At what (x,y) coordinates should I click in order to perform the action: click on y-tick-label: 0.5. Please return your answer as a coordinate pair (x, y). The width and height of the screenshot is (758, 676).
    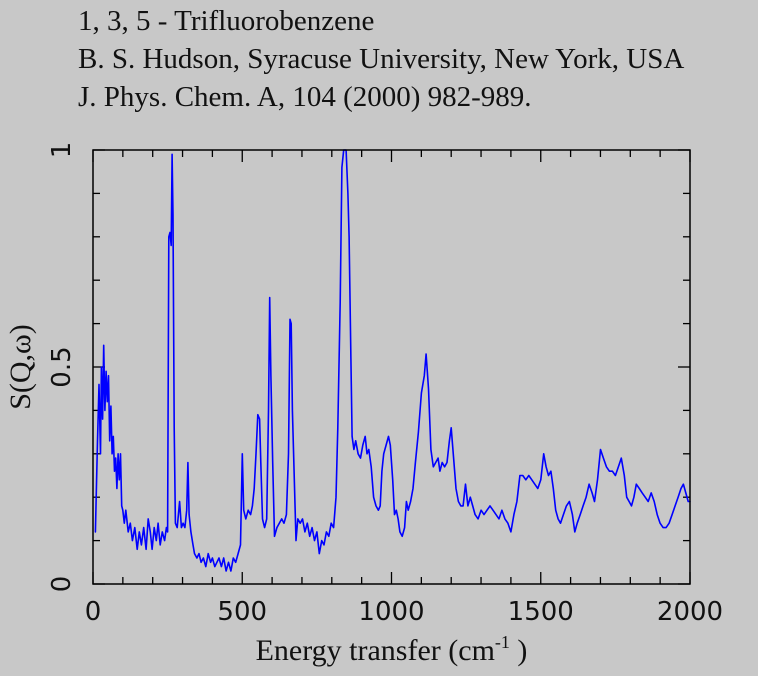
    Looking at the image, I should click on (62, 366).